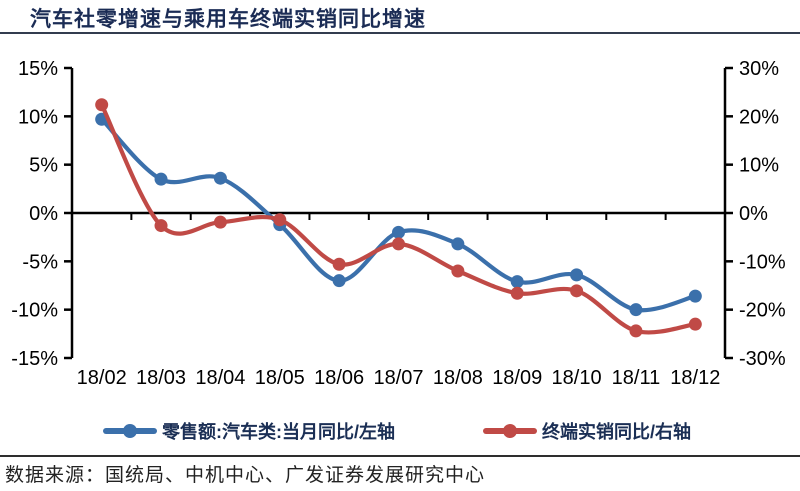  What do you see at coordinates (278, 432) in the screenshot?
I see `legend-label-retail: 零售额:汽车类:当月同比/左轴` at bounding box center [278, 432].